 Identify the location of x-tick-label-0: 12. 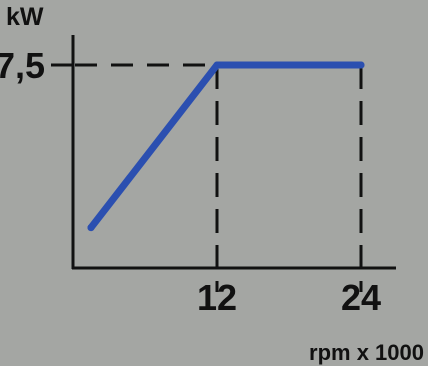
(217, 297).